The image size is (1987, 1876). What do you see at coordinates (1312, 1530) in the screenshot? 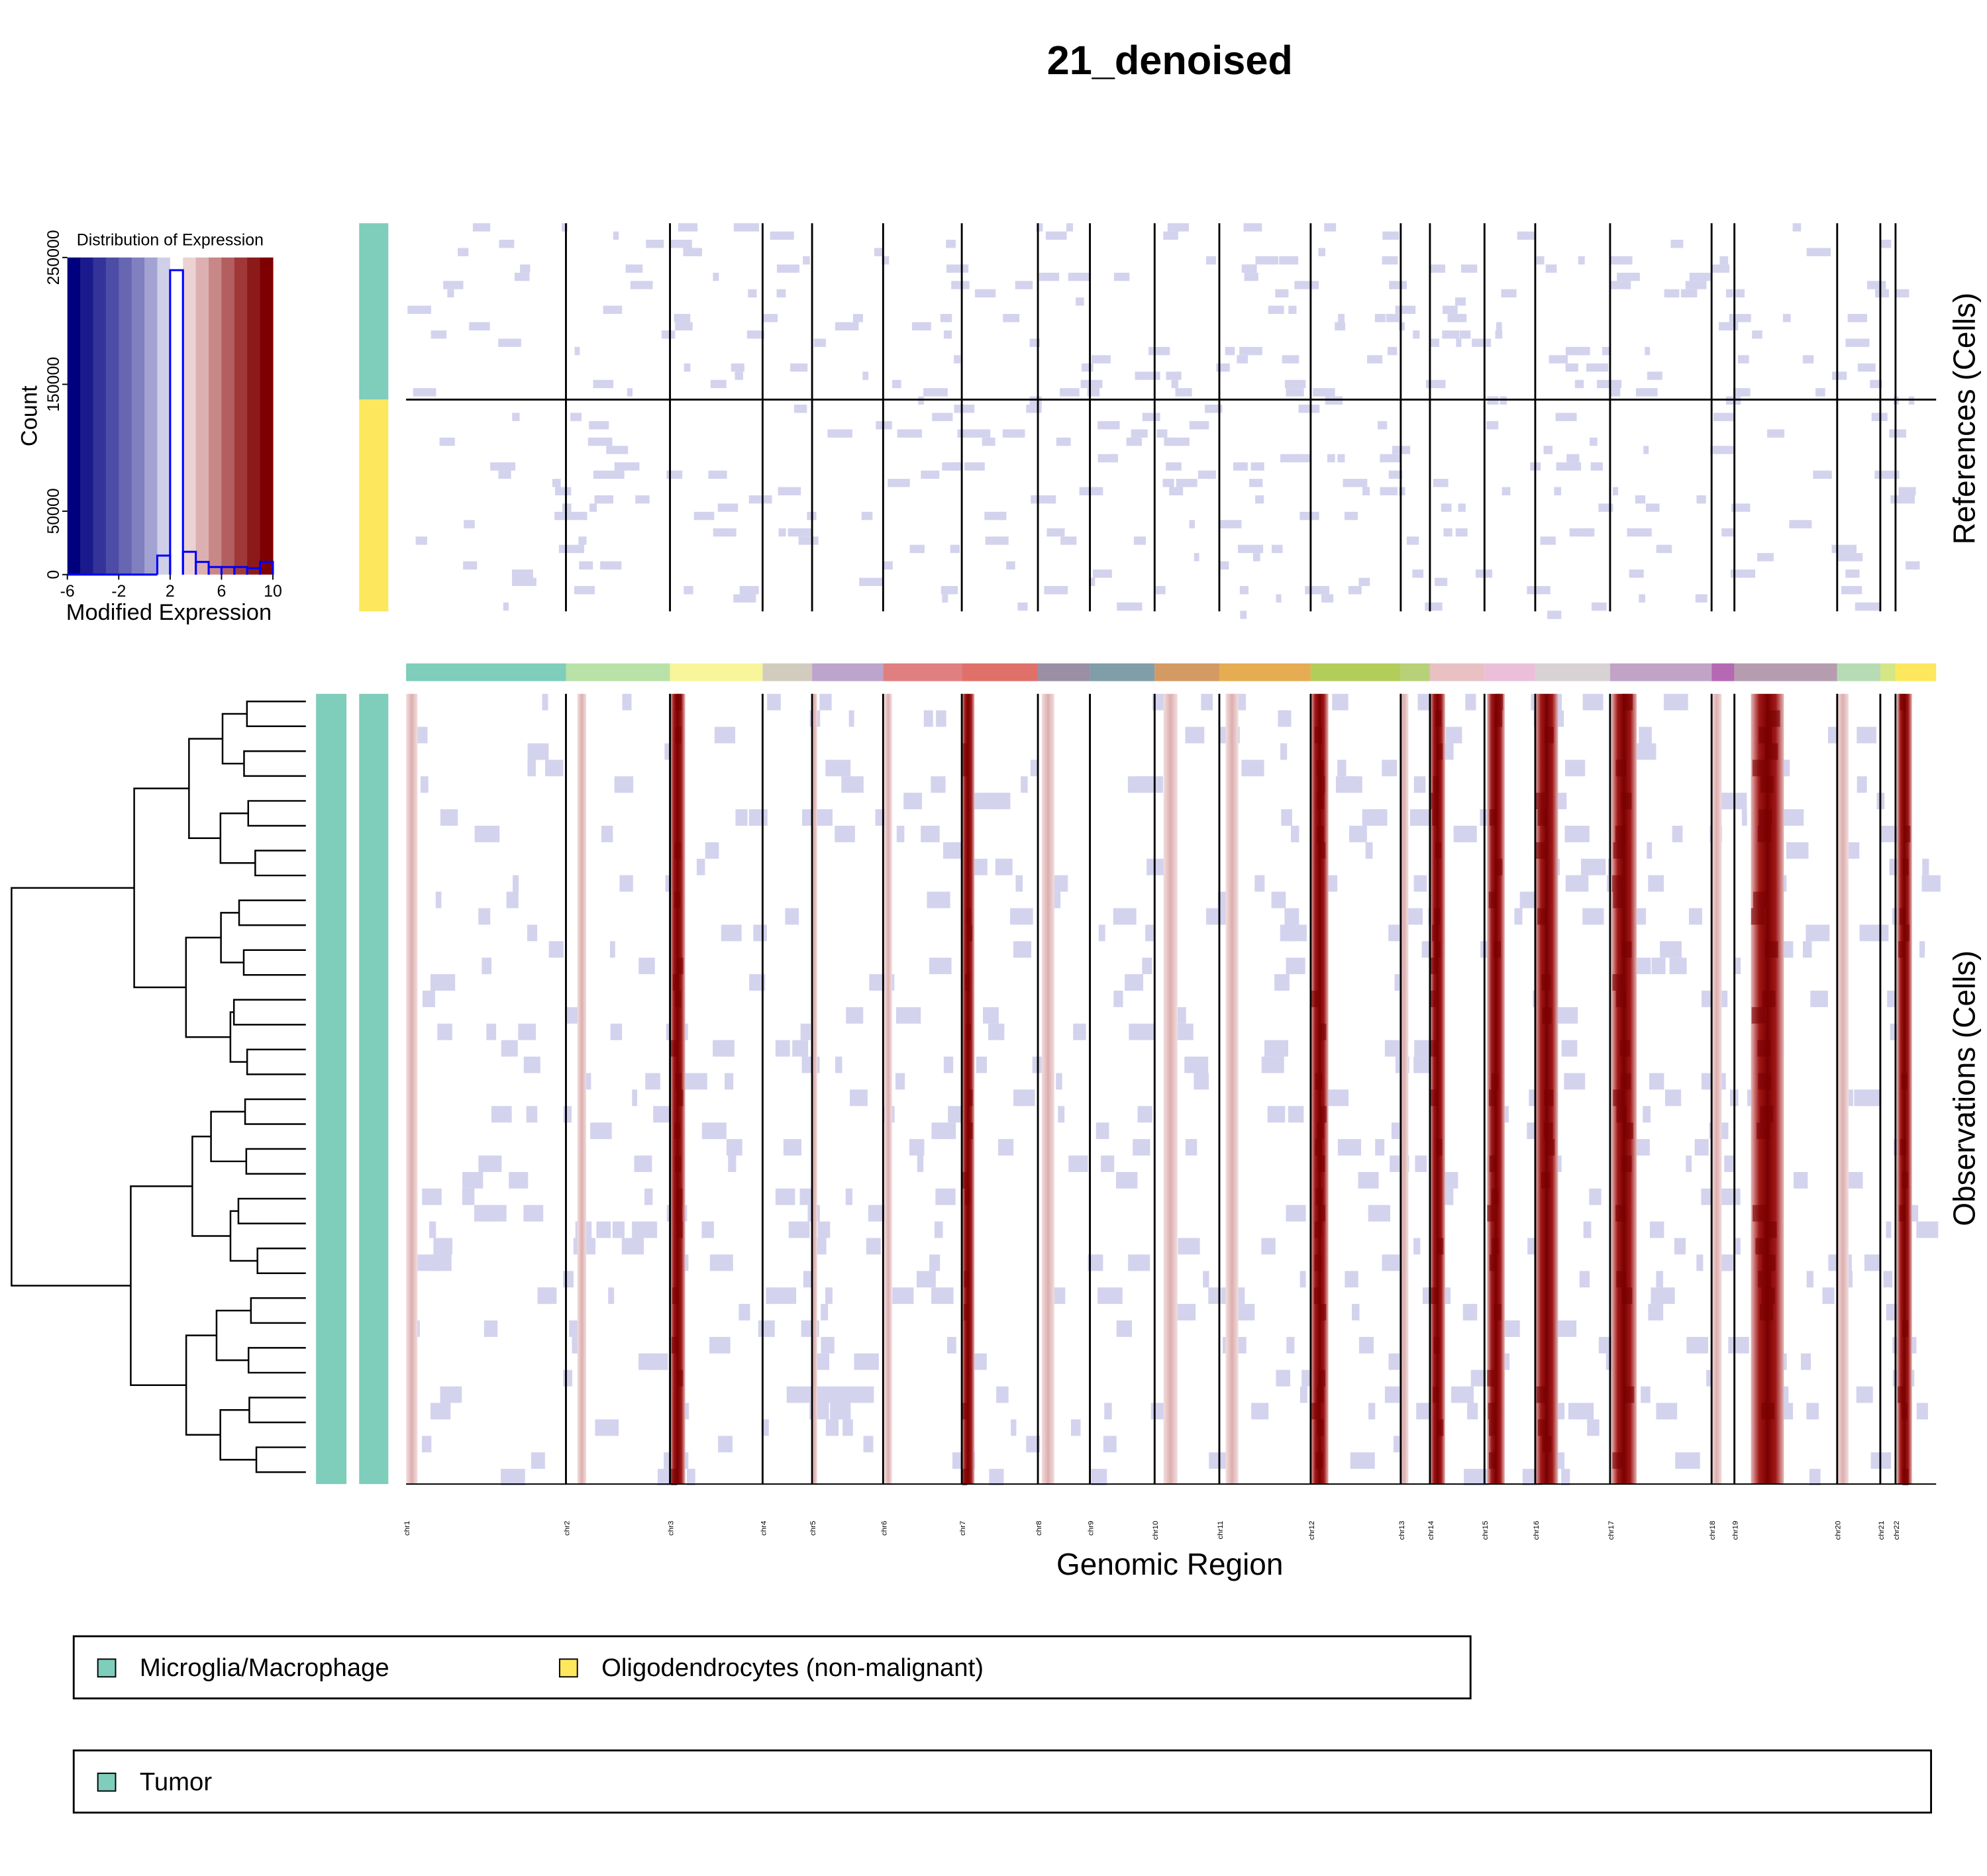
I see `chr-label: chr12` at bounding box center [1312, 1530].